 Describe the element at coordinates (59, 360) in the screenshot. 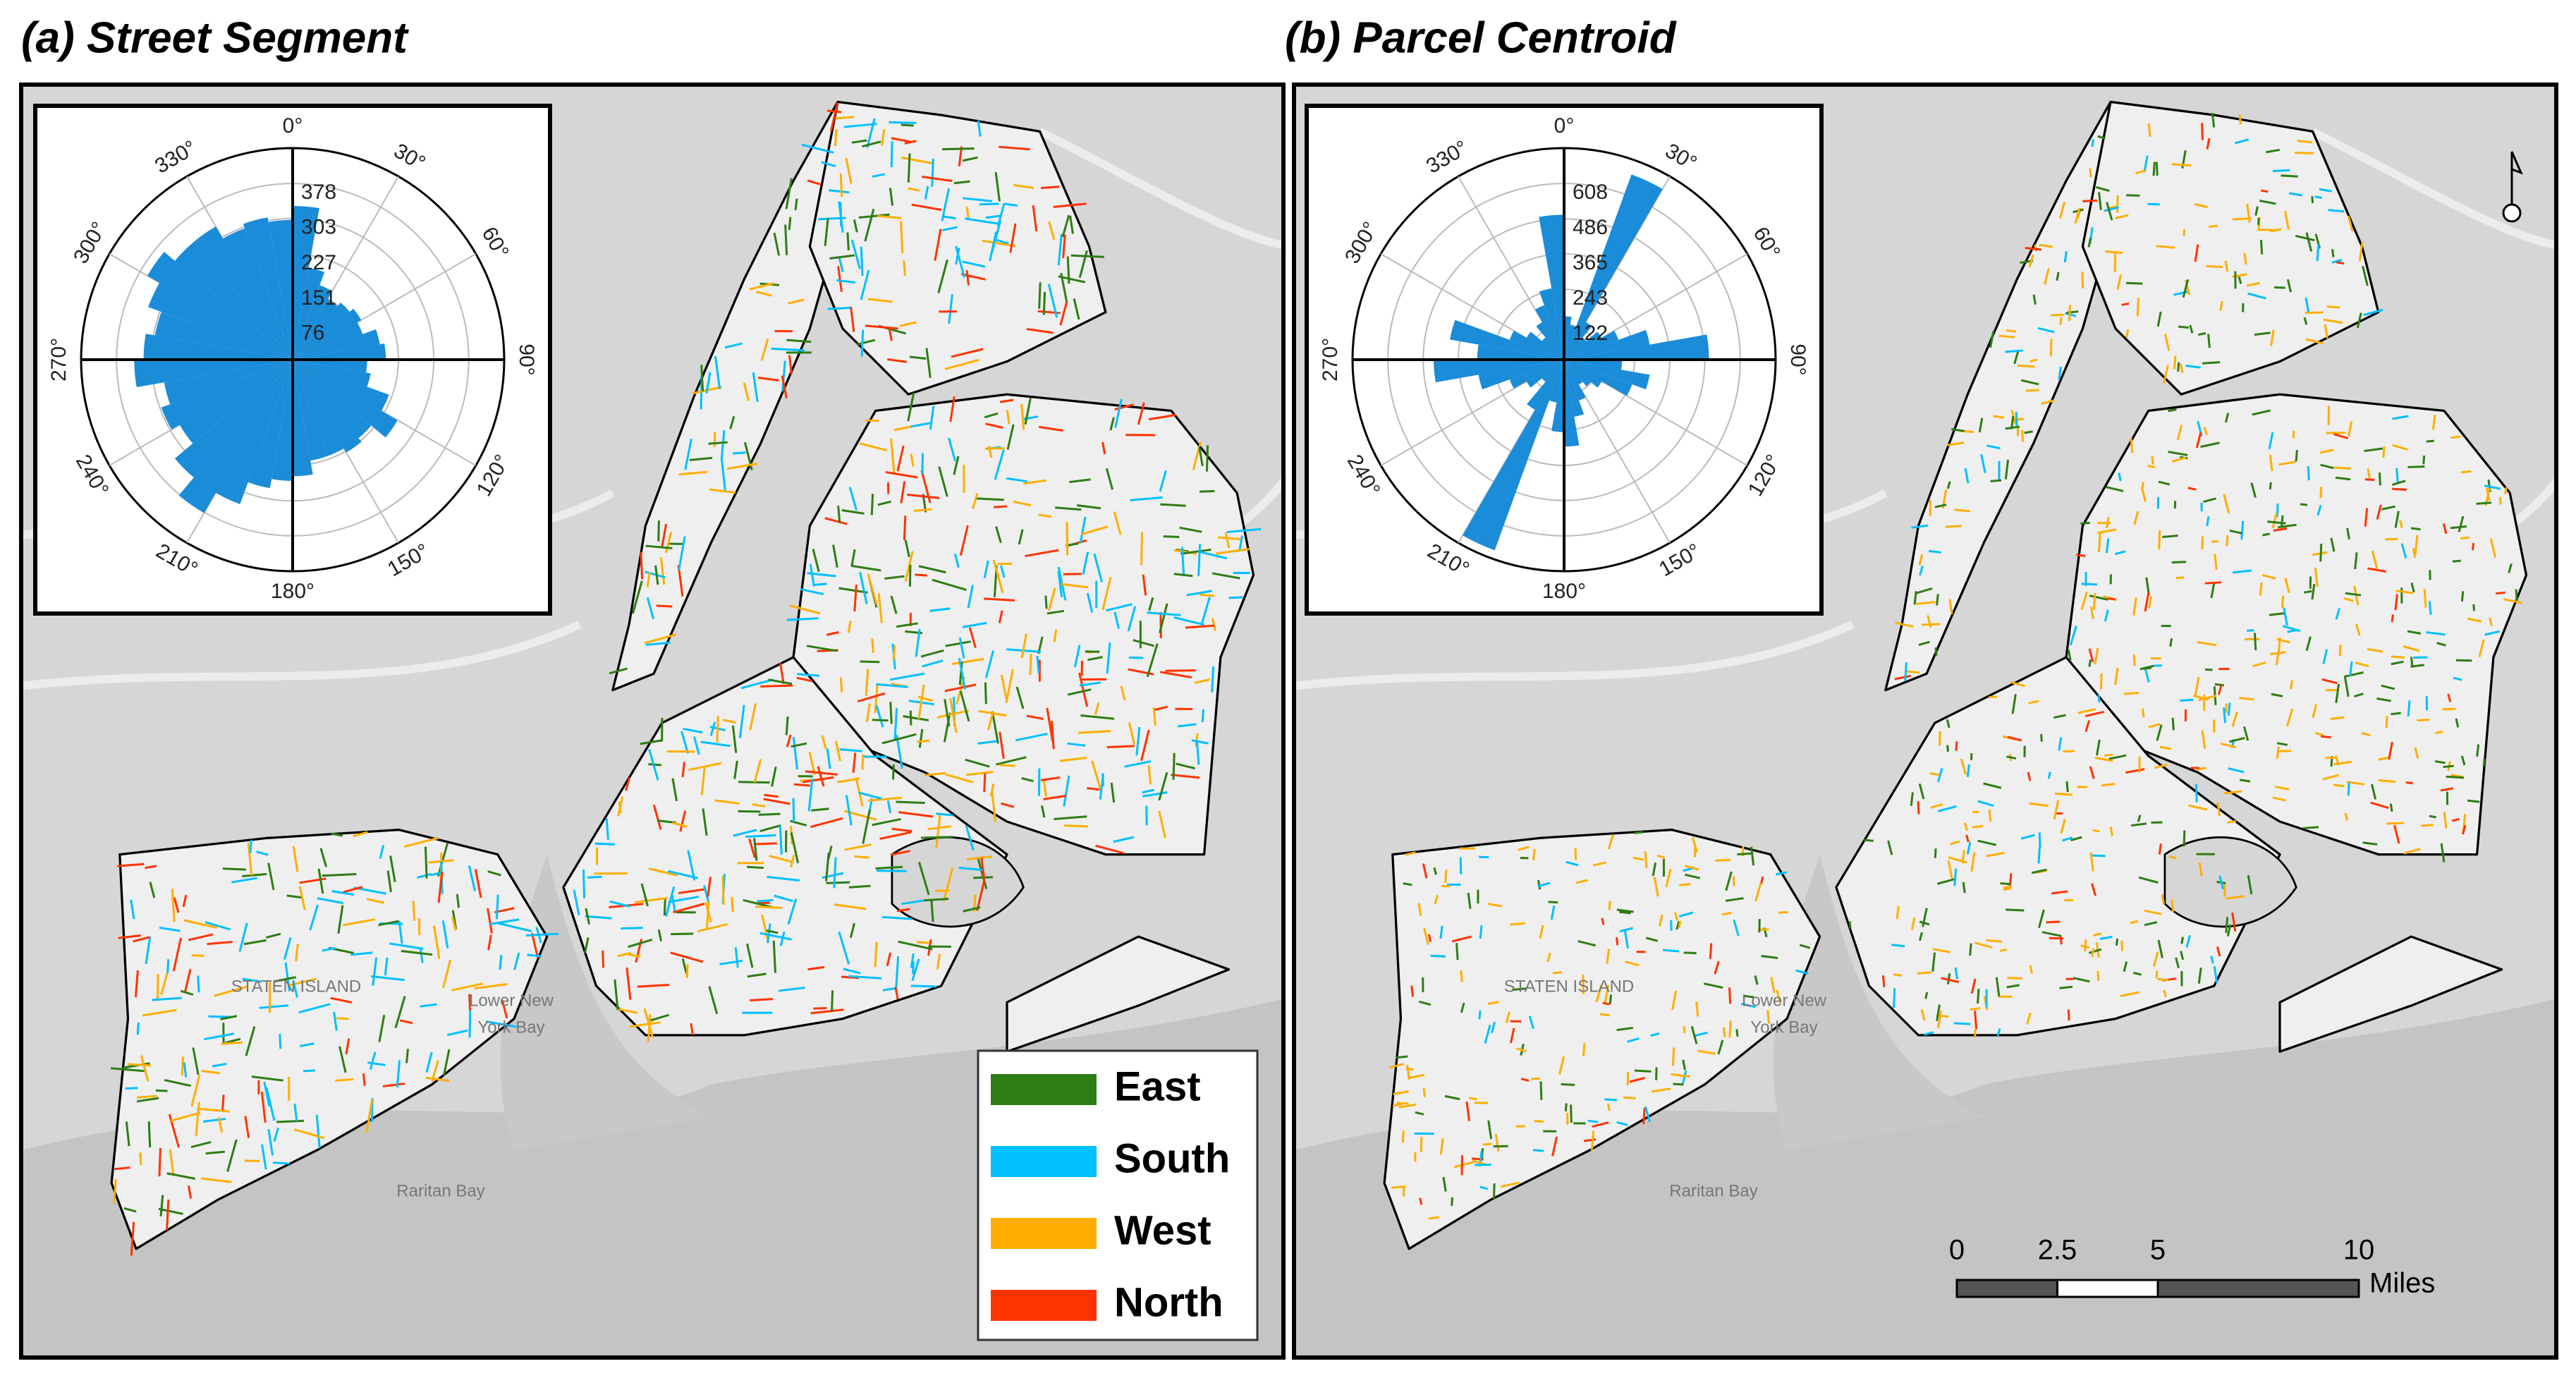

I see `angle-tick-label: 270°` at that location.